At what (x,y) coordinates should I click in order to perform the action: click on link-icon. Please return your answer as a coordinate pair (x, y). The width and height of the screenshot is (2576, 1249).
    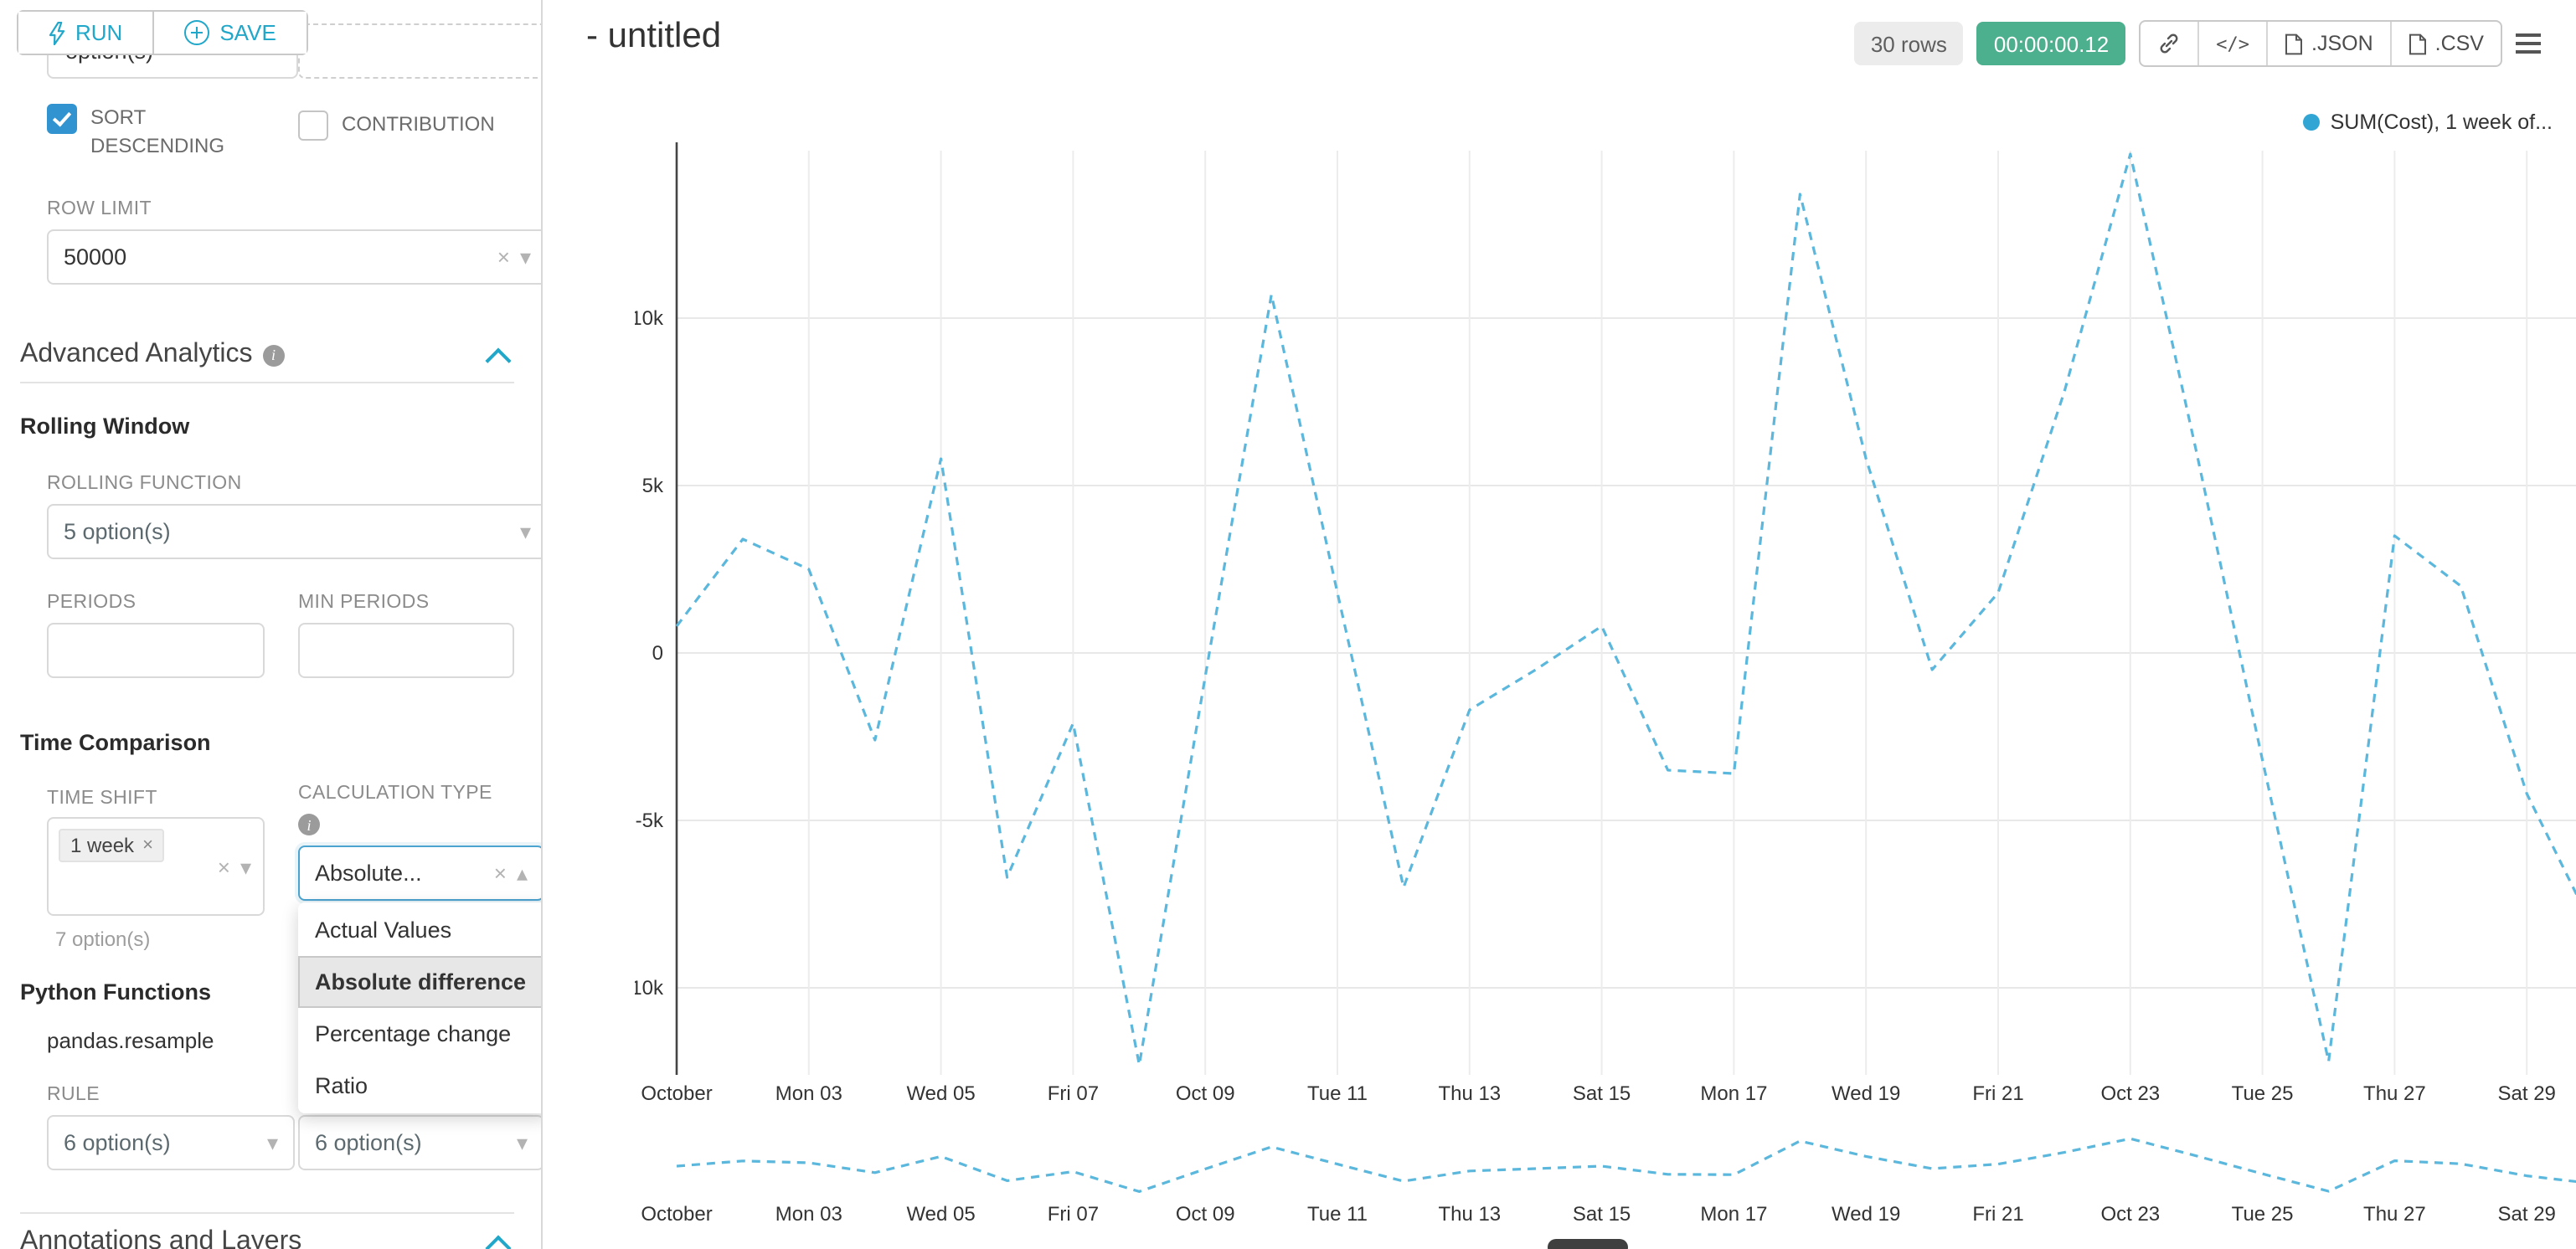
    Looking at the image, I should click on (2169, 43).